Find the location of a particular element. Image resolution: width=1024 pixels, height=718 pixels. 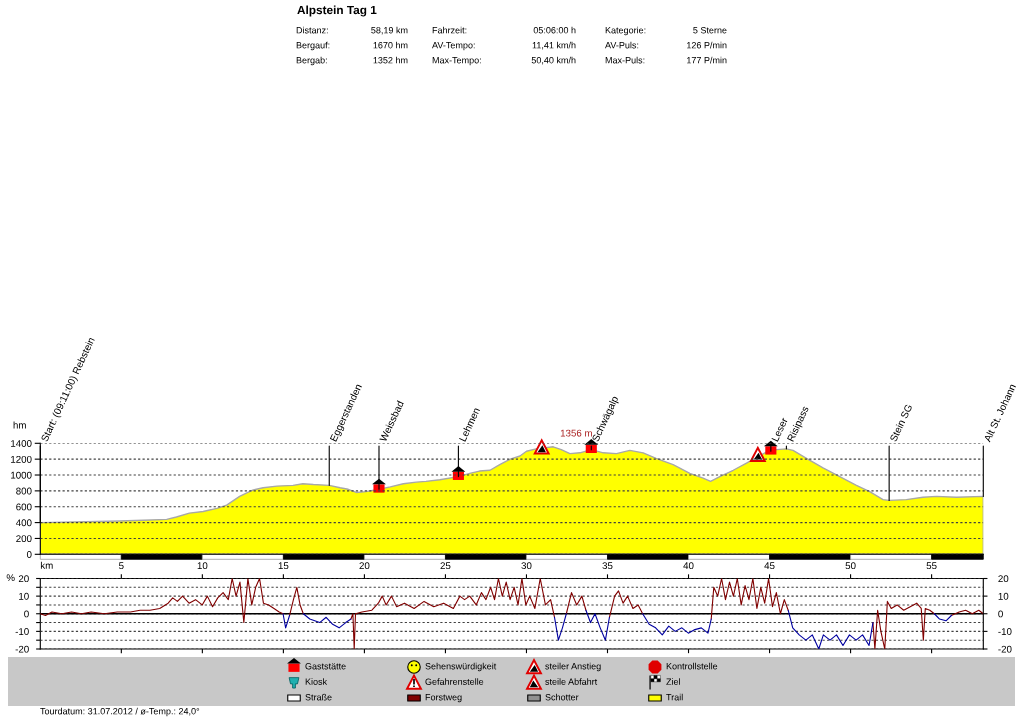

x-tick-label: 55 is located at coordinates (931, 566).